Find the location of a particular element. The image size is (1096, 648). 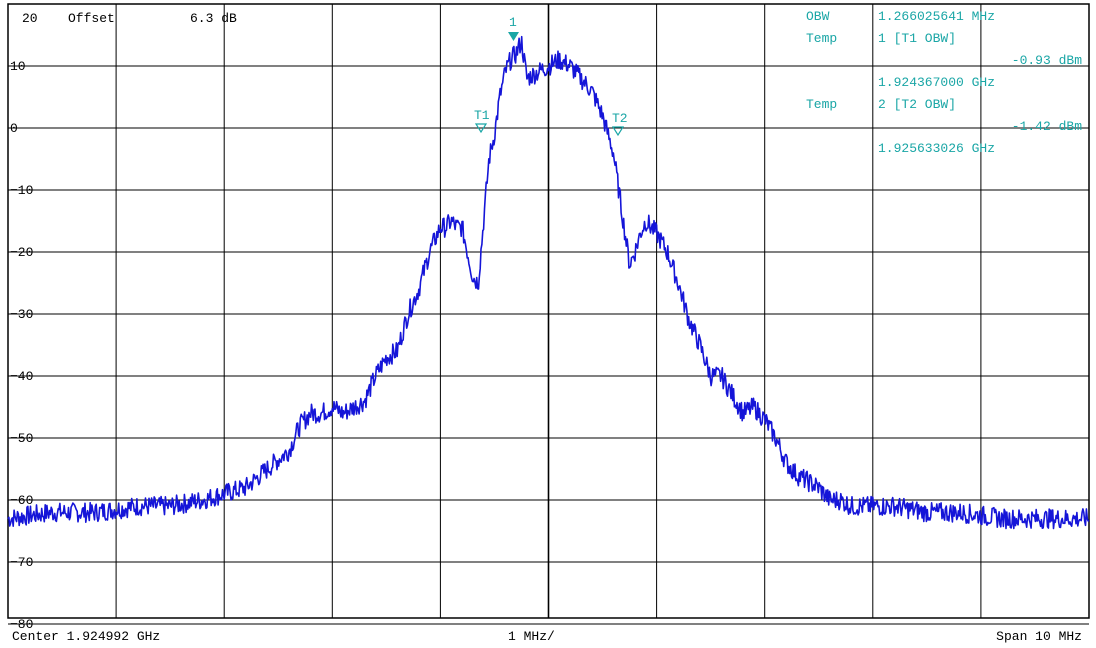

offset-value: 6.3 dB is located at coordinates (213, 18).